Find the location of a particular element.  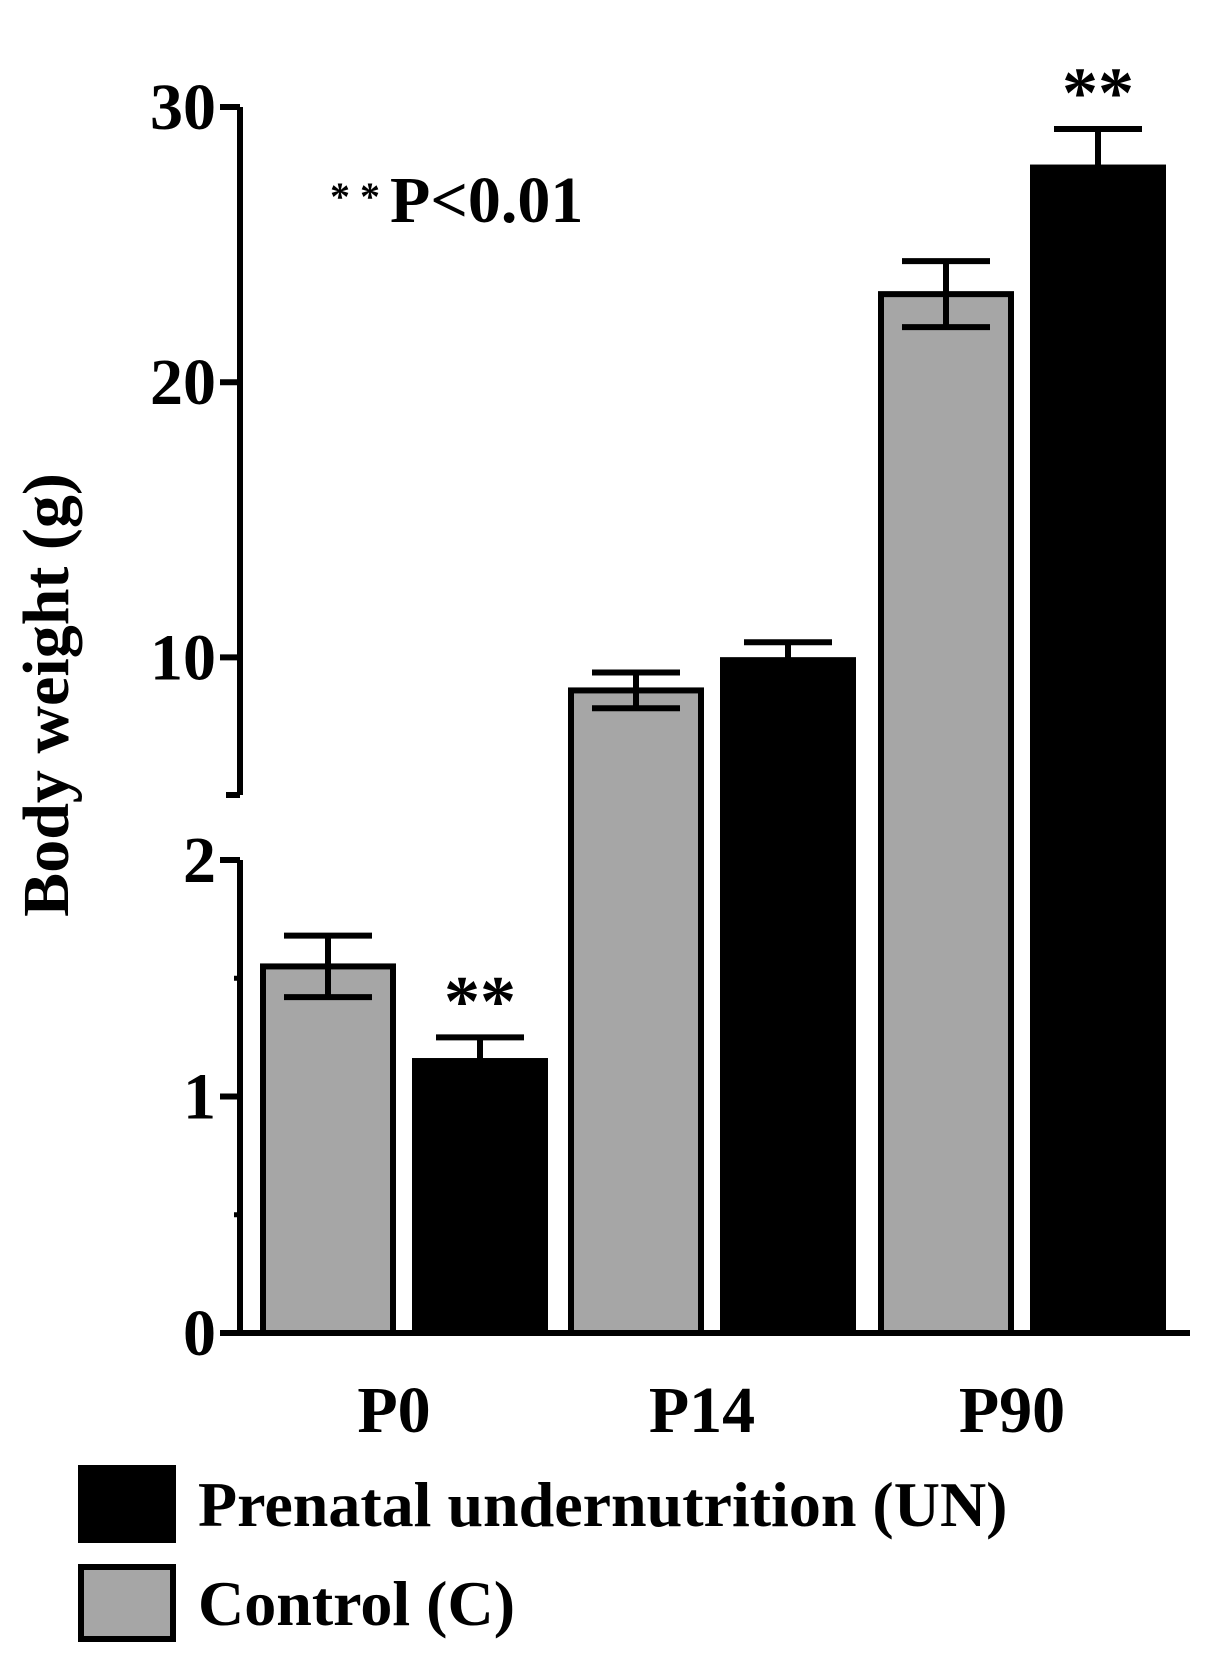

bar-un-p14 is located at coordinates (788, 996).